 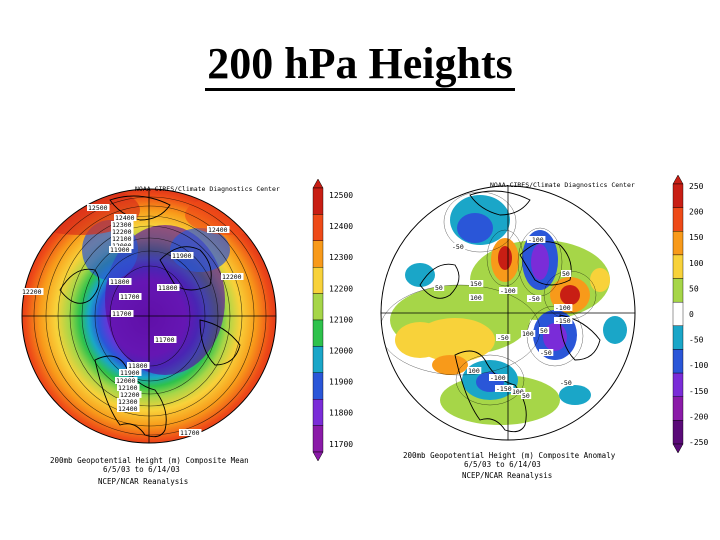 What do you see at coordinates (678, 448) in the screenshot?
I see `right-colorbar-bottom-arrow` at bounding box center [678, 448].